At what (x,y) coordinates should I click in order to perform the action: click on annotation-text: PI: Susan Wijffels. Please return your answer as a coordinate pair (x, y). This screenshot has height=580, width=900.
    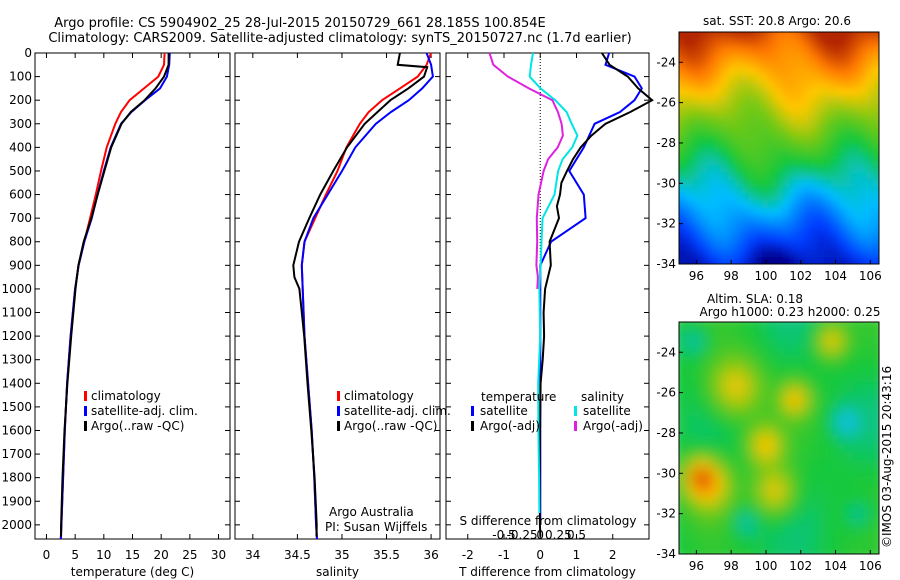
    Looking at the image, I should click on (376, 527).